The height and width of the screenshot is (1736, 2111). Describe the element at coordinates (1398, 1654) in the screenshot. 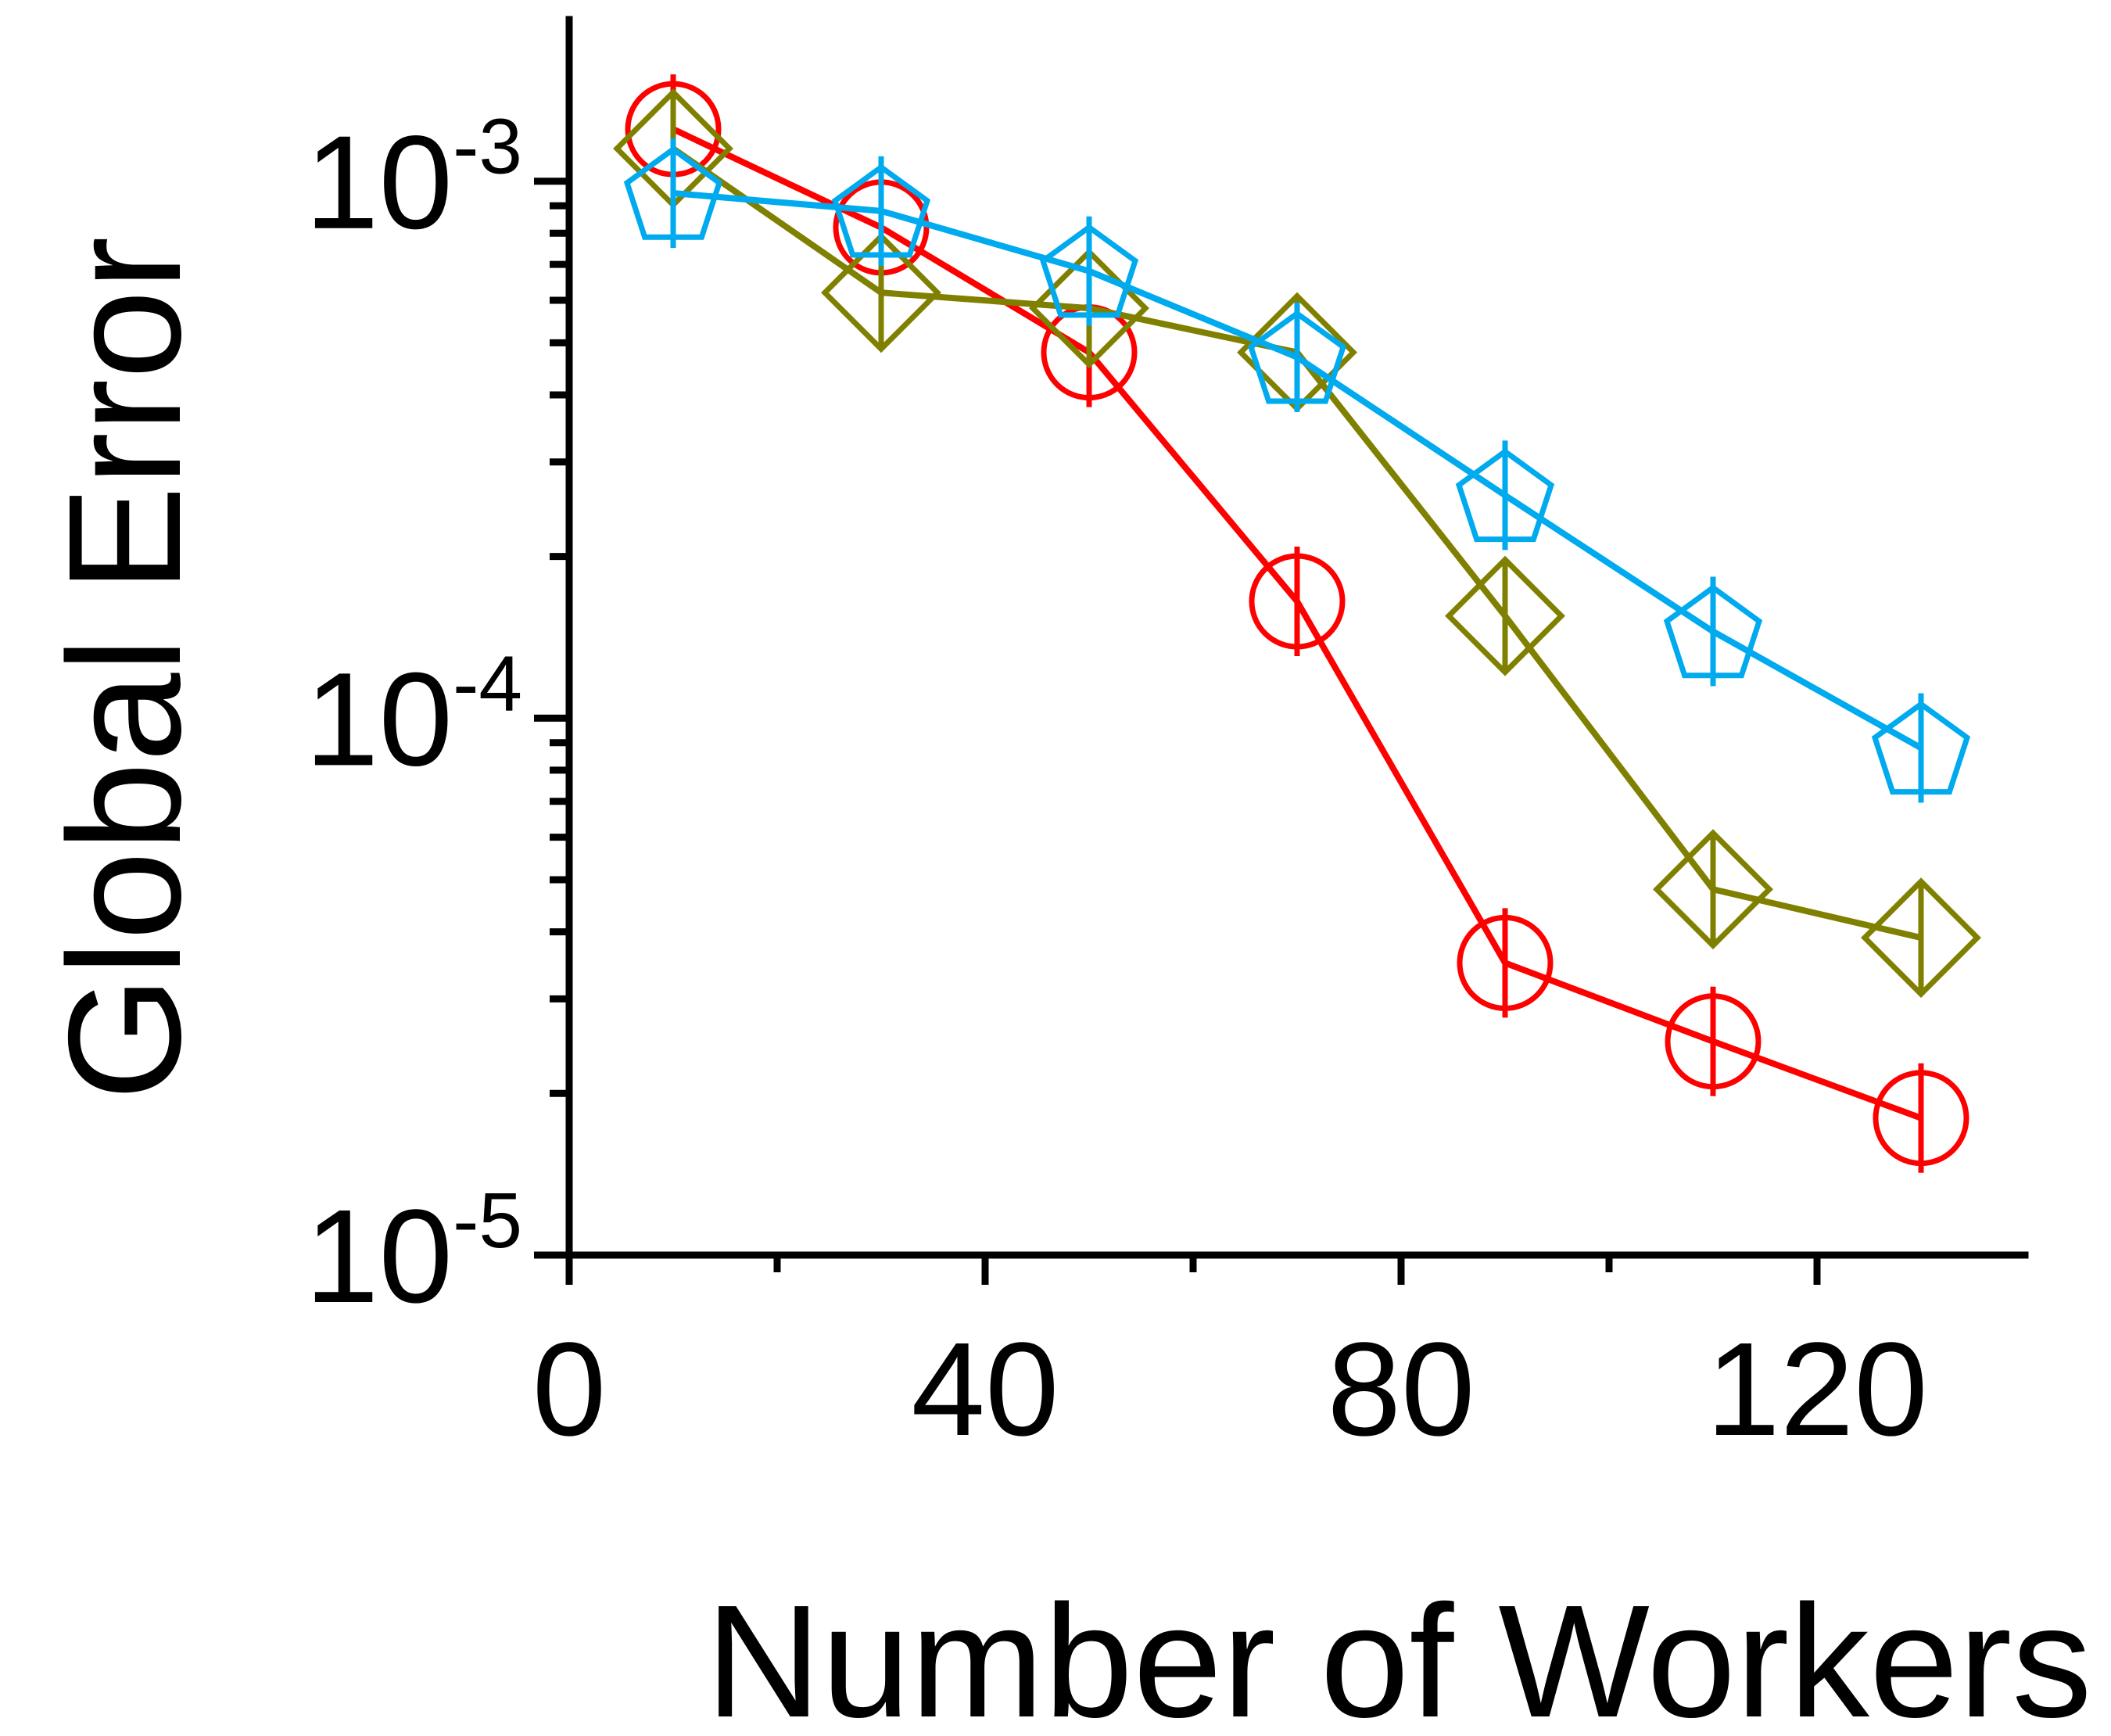

I see `x-axis-title: Number of Workers` at that location.